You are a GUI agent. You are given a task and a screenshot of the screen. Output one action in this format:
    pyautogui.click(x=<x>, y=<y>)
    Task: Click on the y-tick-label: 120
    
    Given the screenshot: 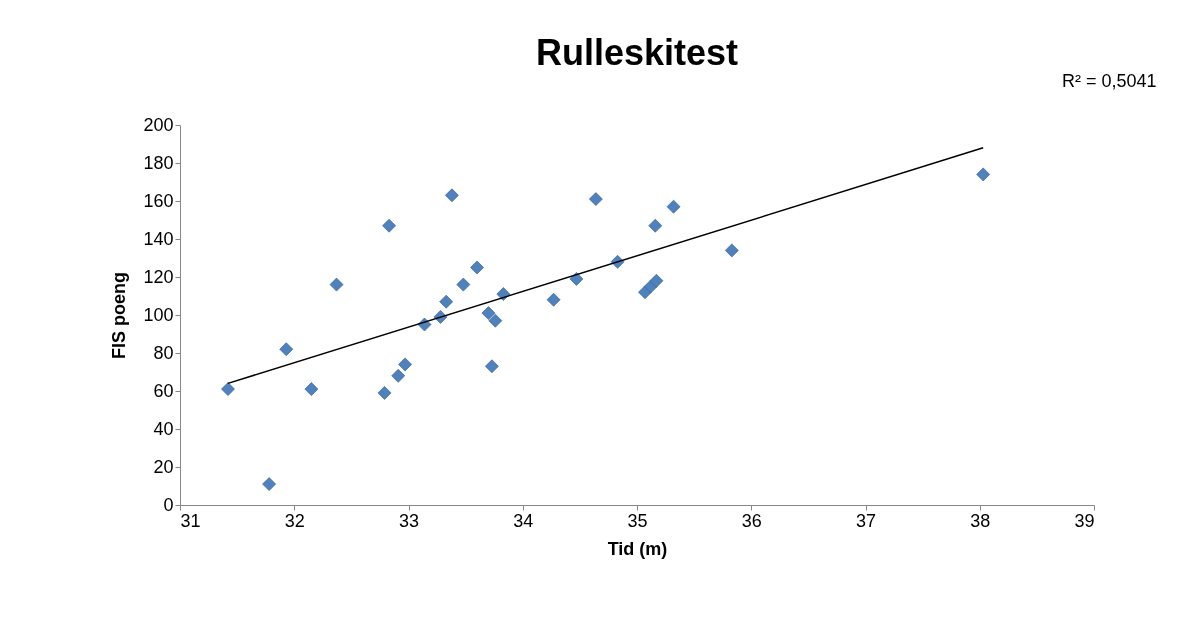 What is the action you would take?
    pyautogui.click(x=158, y=276)
    